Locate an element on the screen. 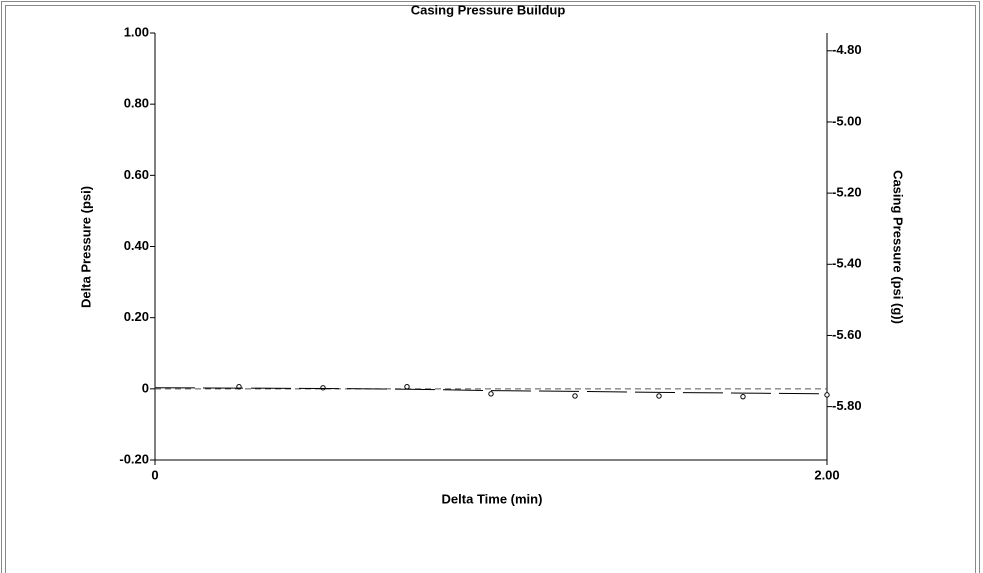 This screenshot has width=983, height=573. y2-tick-label: -4.80 is located at coordinates (847, 49).